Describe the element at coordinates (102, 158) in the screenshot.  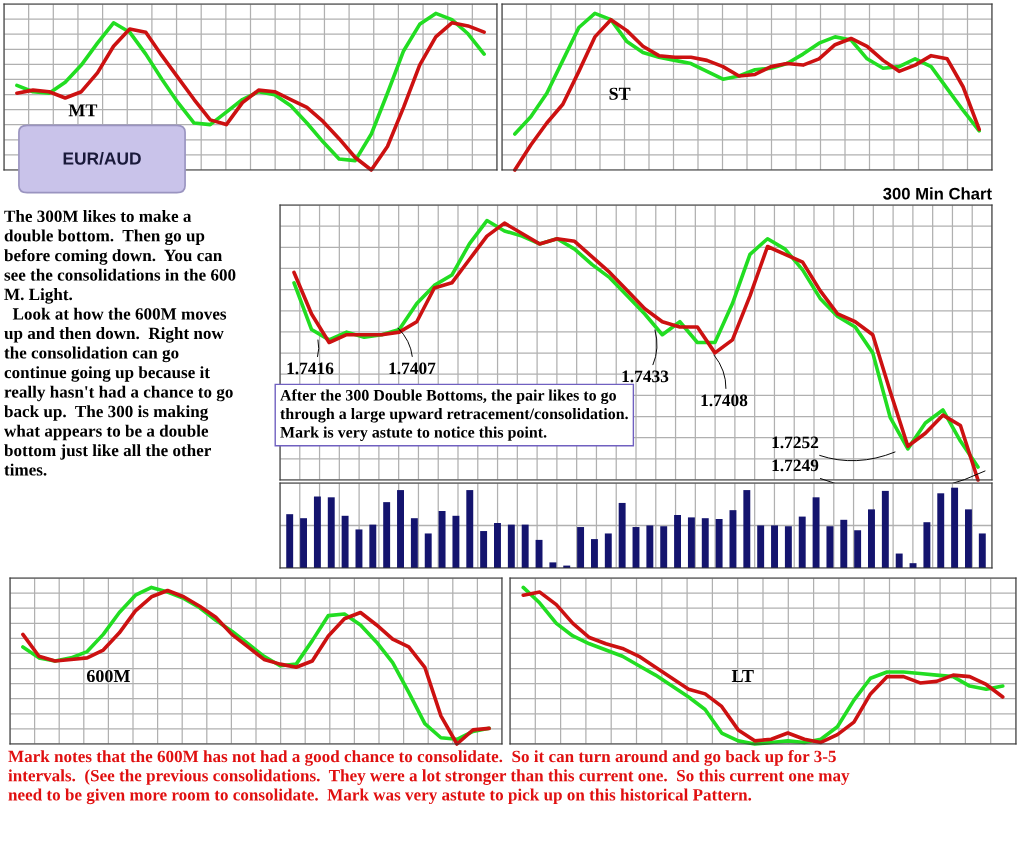
I see `annotation: EUR/AUD` at that location.